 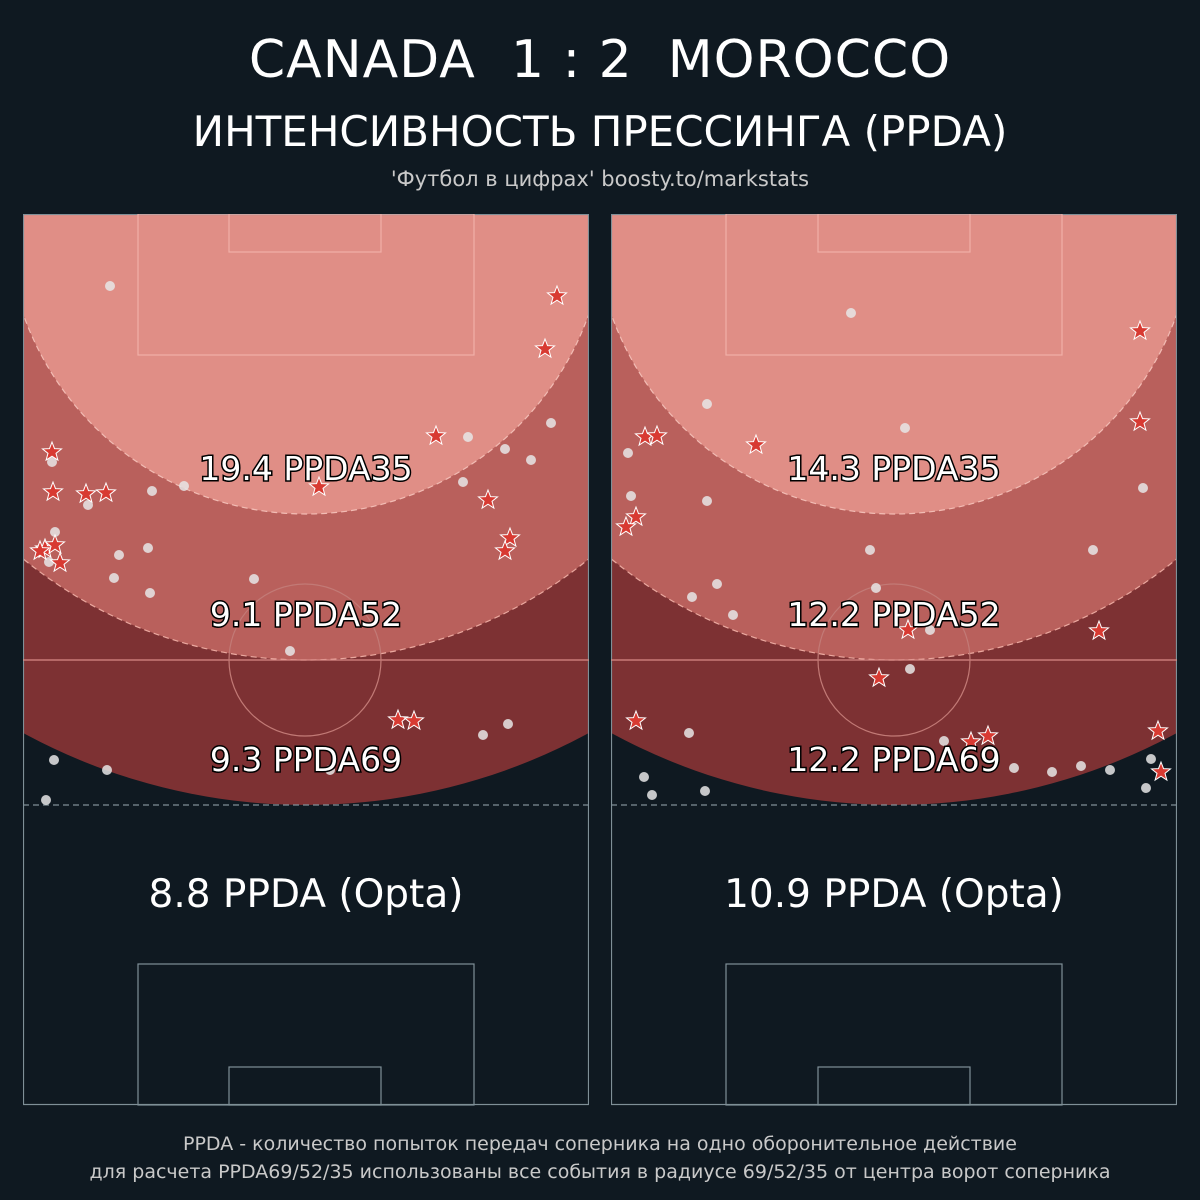 I want to click on home-team: CANADA, so click(x=362, y=60).